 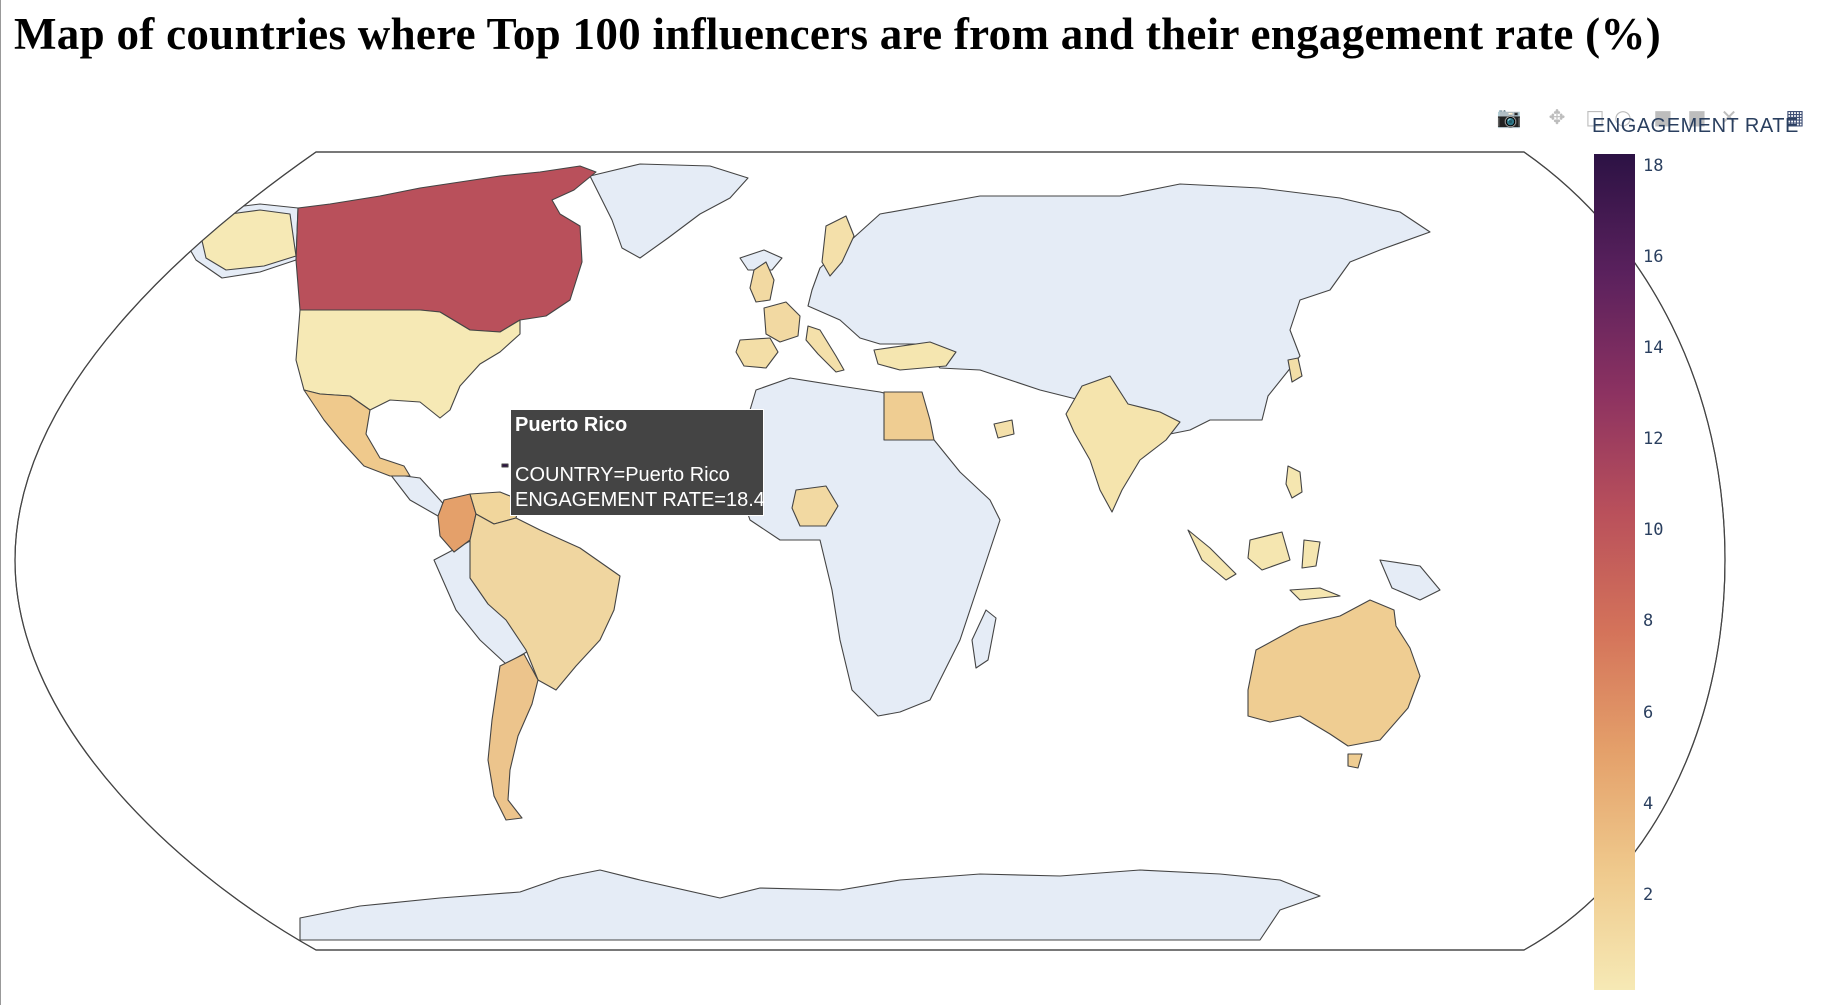 I want to click on camera-icon: 📷, so click(x=1509, y=117).